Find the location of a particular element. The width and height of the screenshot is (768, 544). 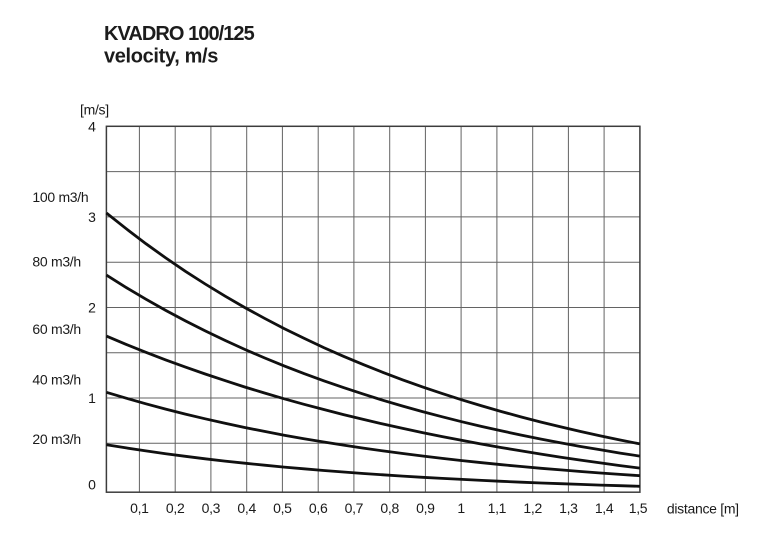

svg-text: 1,2 is located at coordinates (532, 508).